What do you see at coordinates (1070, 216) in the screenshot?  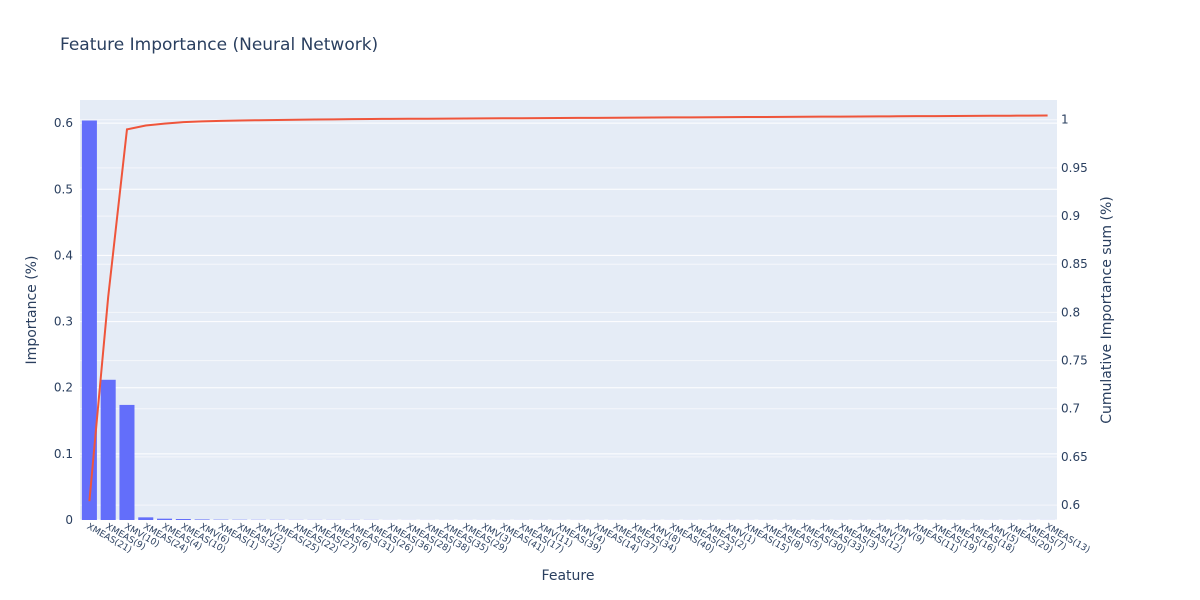 I see `y2-tick-label: 0.9` at bounding box center [1070, 216].